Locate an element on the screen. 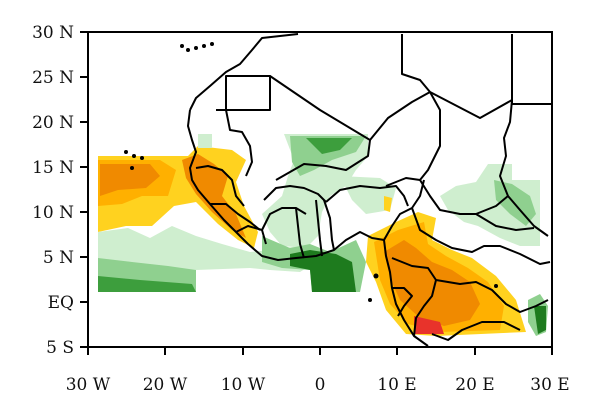 The image size is (592, 418). y-label-20n: 20 N is located at coordinates (53, 123).